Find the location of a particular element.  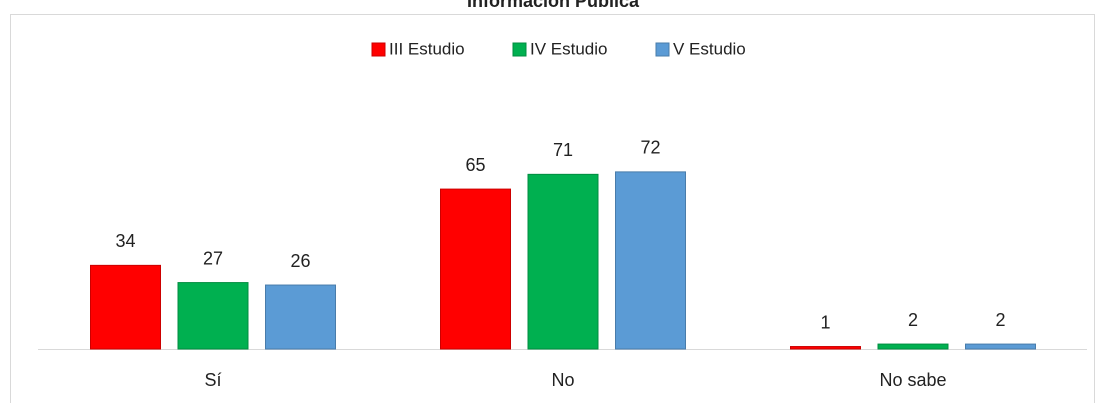

data-label: 72 is located at coordinates (650, 148).